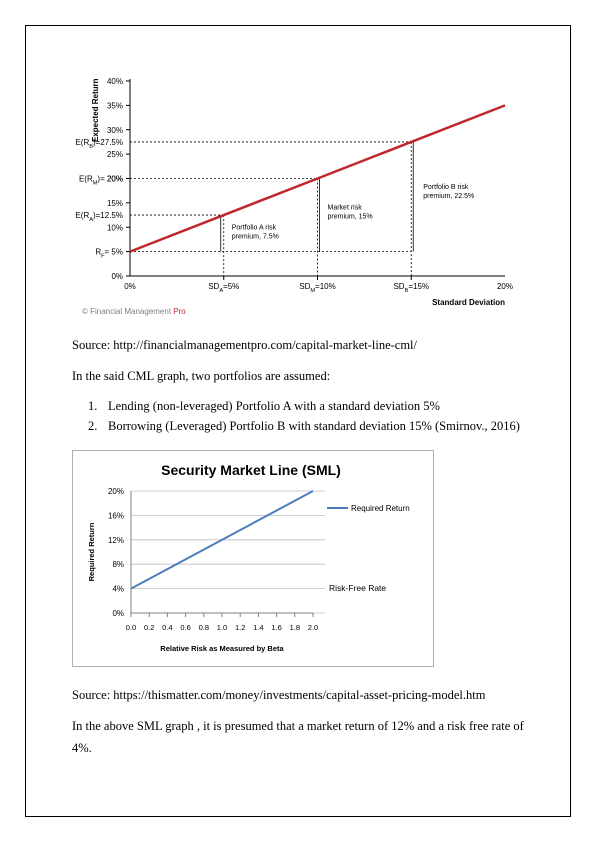 The width and height of the screenshot is (596, 842). Describe the element at coordinates (115, 203) in the screenshot. I see `cml-y-tick-label: 15%` at that location.